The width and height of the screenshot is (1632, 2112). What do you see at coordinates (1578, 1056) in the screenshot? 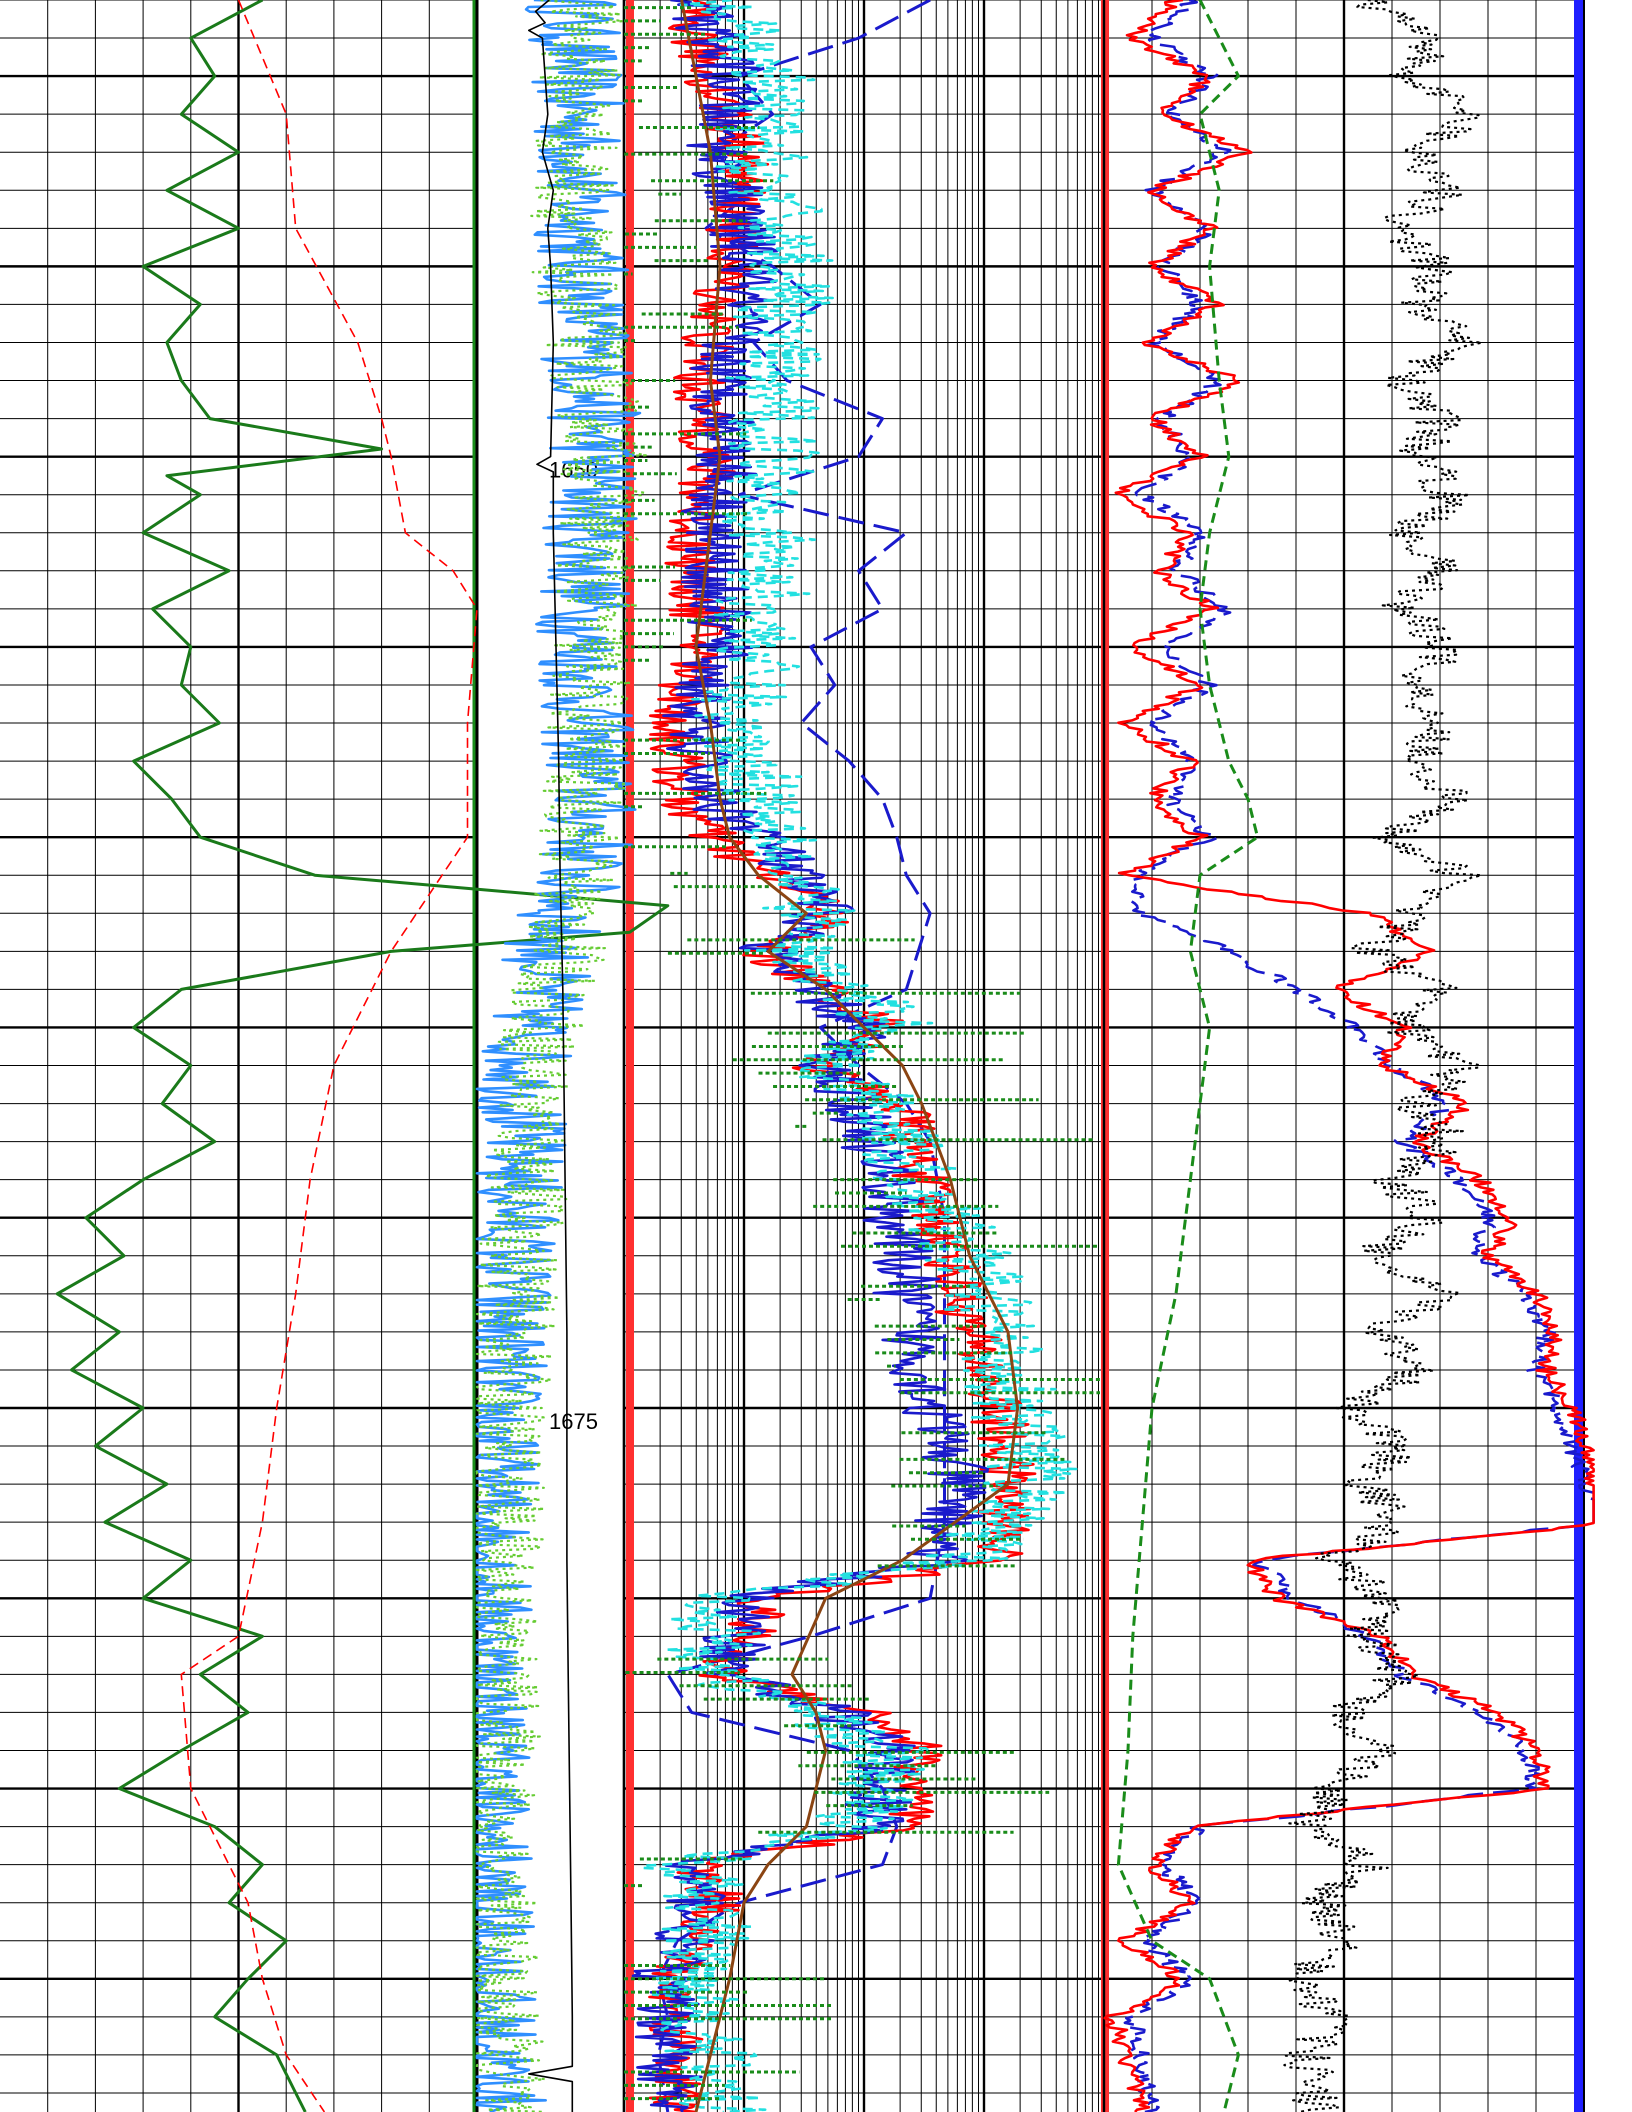
I see `track-edge-blue` at bounding box center [1578, 1056].